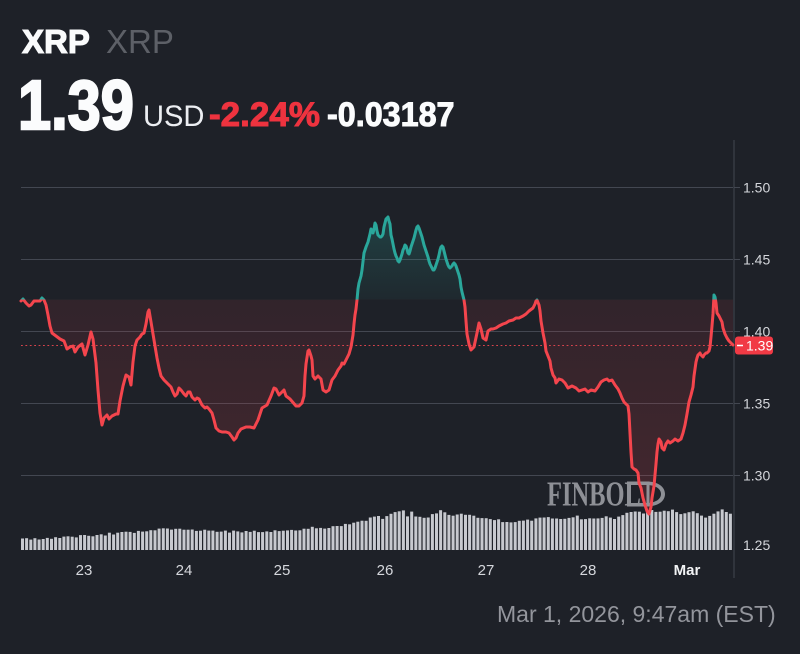  I want to click on svg-text: 1.25, so click(756, 545).